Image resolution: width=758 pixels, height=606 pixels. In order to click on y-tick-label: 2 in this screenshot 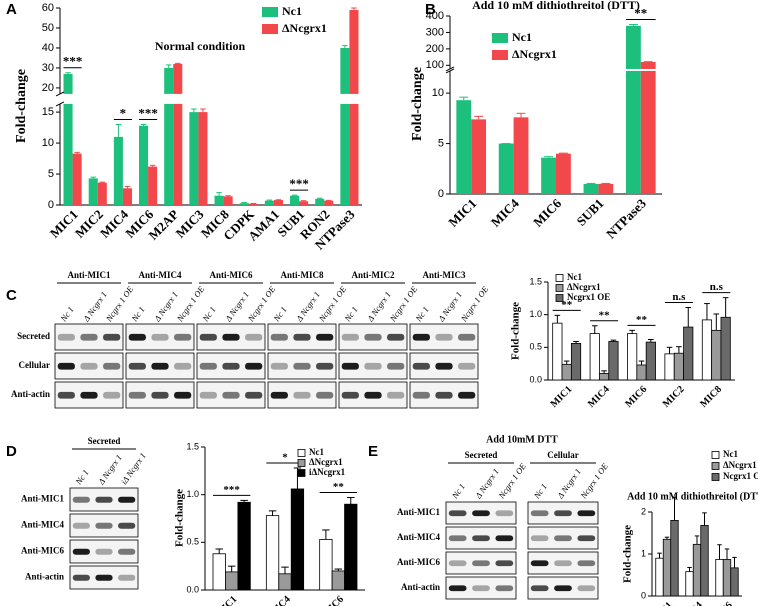, I will do `click(643, 511)`.